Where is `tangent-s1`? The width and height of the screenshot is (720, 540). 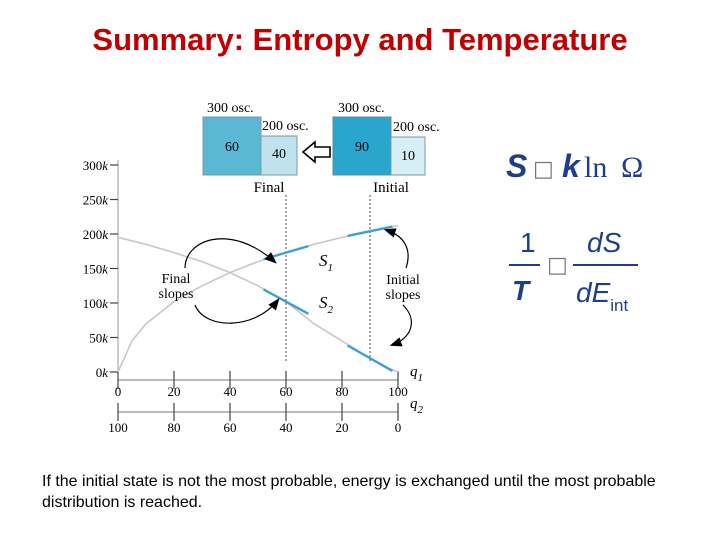
tangent-s1 is located at coordinates (370, 231).